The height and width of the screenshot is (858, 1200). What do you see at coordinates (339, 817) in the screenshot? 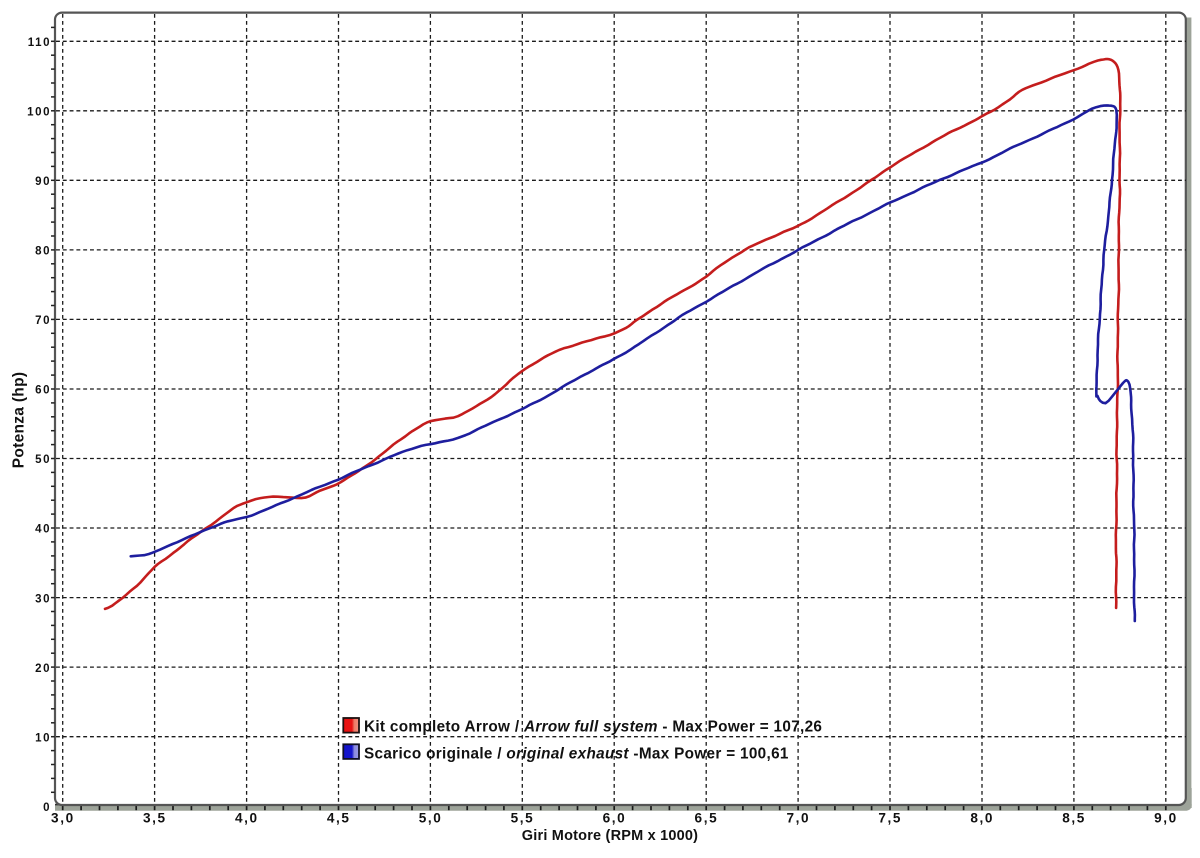
I see `svg-text: 4,5` at bounding box center [339, 817].